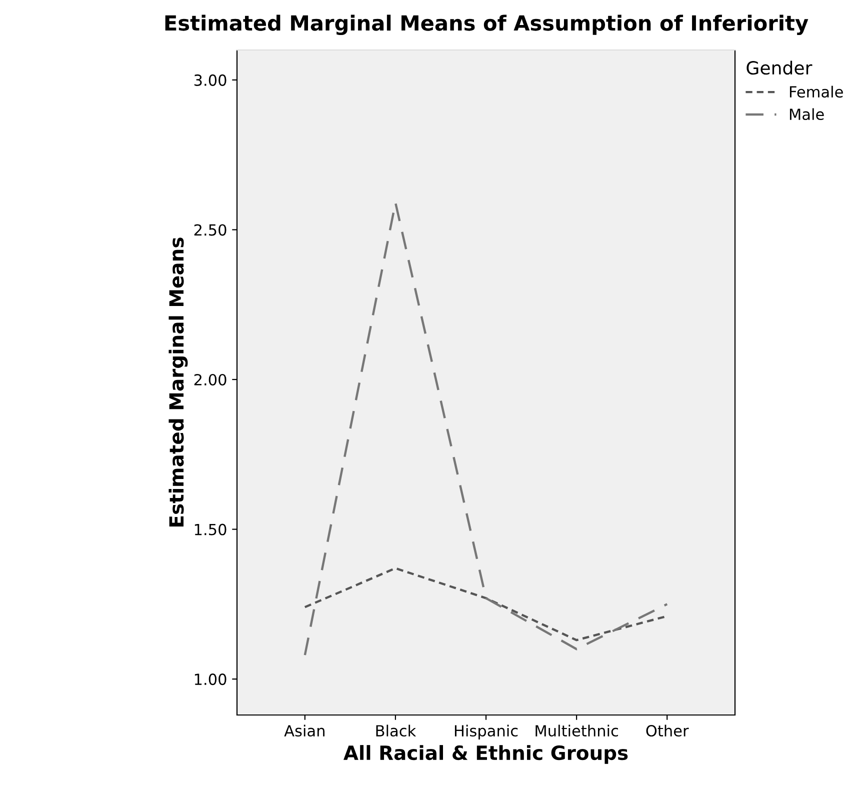  What do you see at coordinates (210, 80) in the screenshot?
I see `y-tick-label: 3.00` at bounding box center [210, 80].